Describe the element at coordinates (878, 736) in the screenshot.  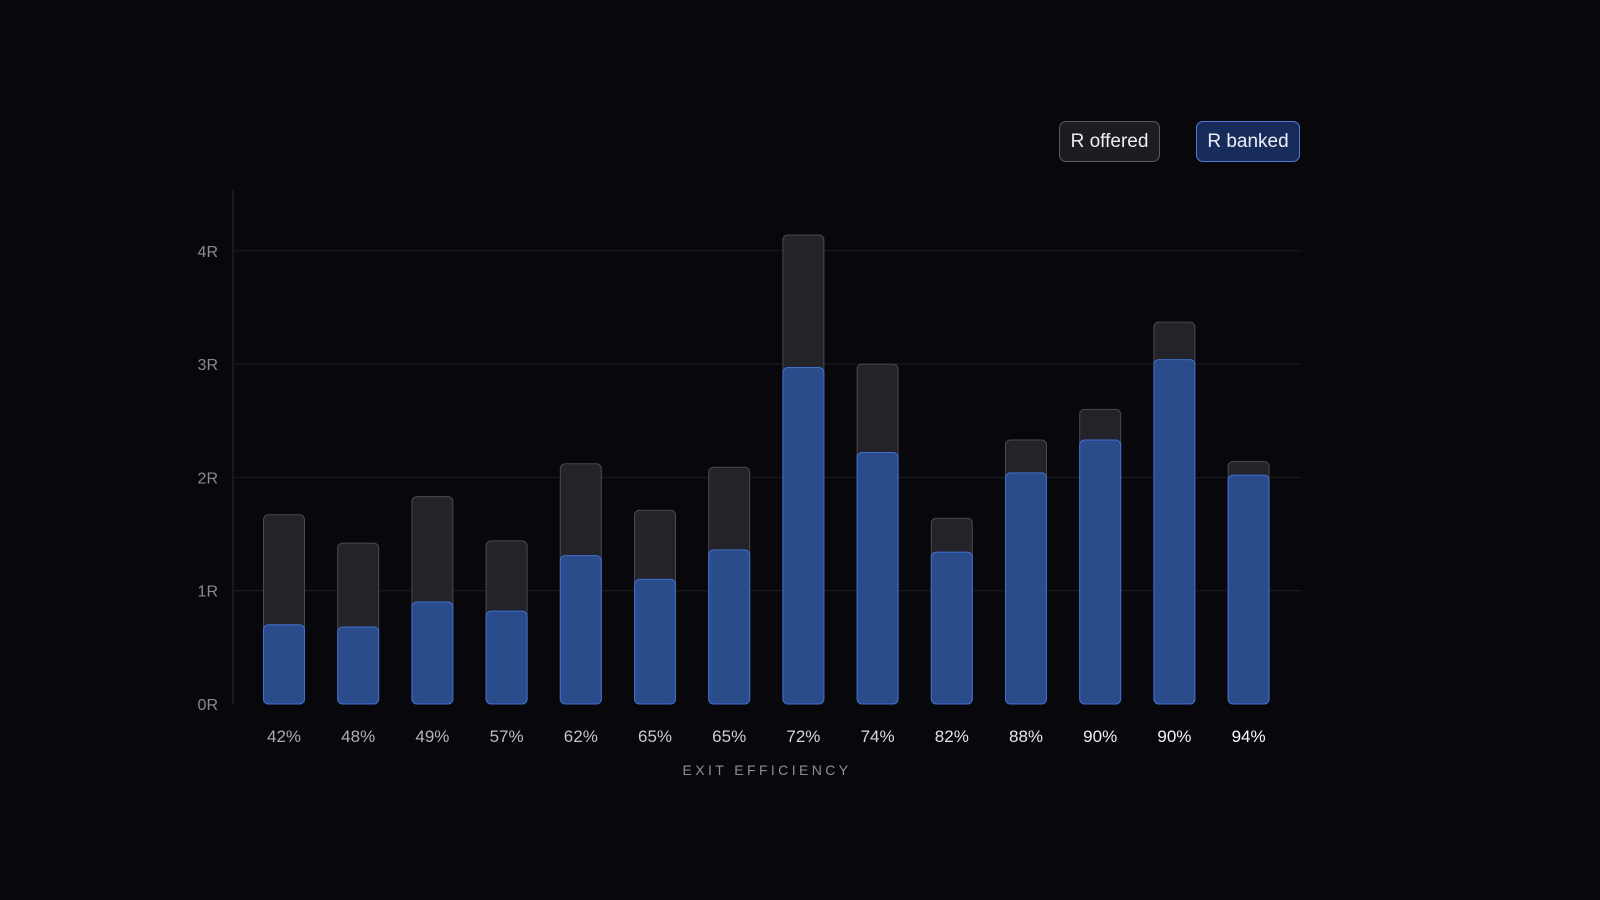
I see `x-tick-label: 74%` at that location.